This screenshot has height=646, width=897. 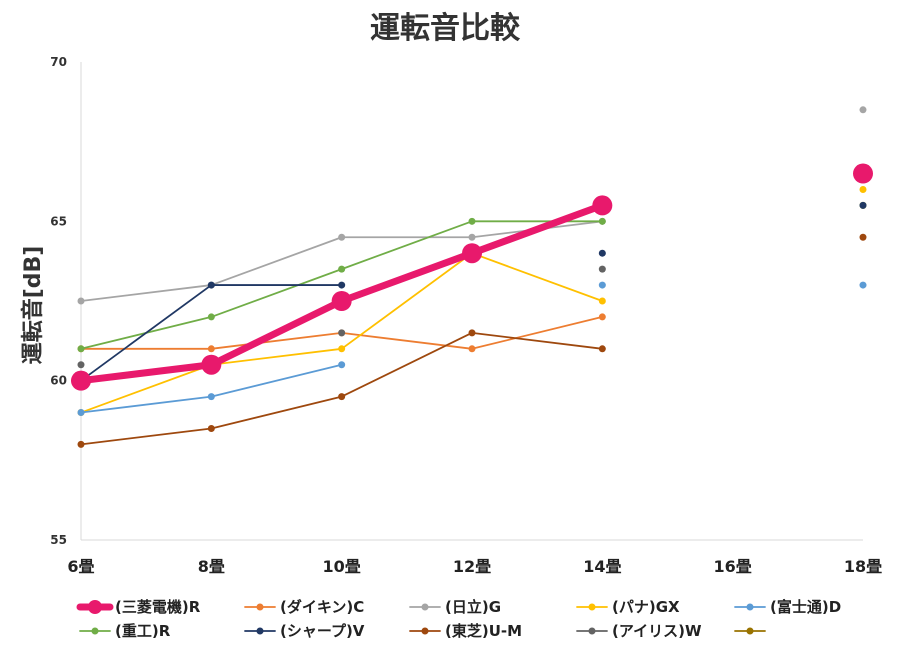 What do you see at coordinates (211, 566) in the screenshot?
I see `x-tick-label: 8畳` at bounding box center [211, 566].